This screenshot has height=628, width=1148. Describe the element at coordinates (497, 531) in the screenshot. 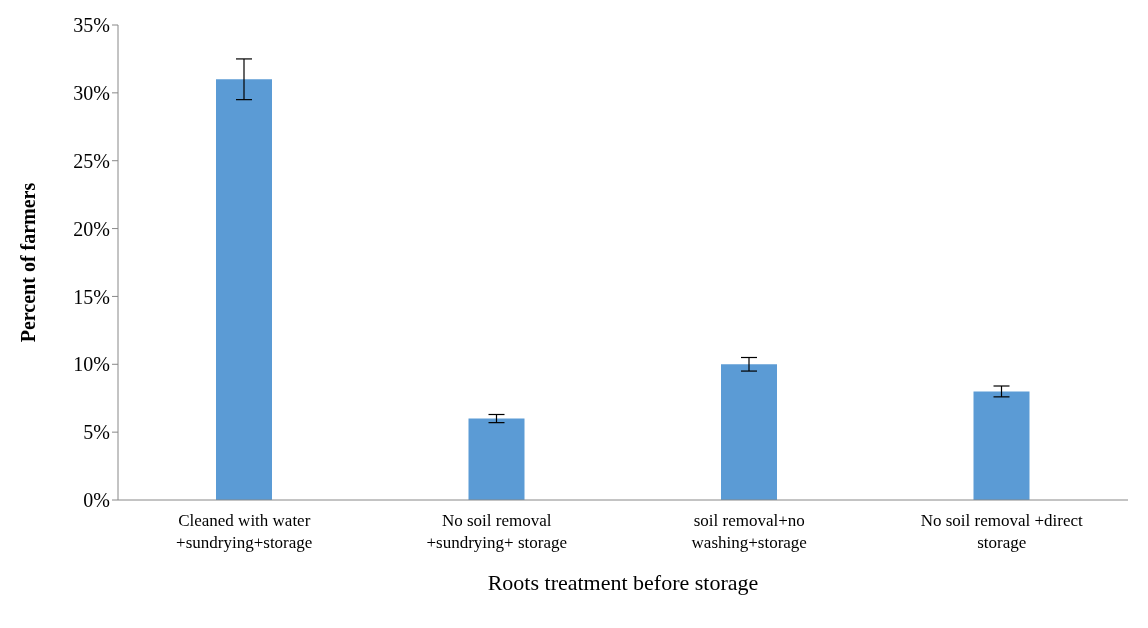

I see `x-tick-label: No soil removal +sundrying+ storage` at that location.